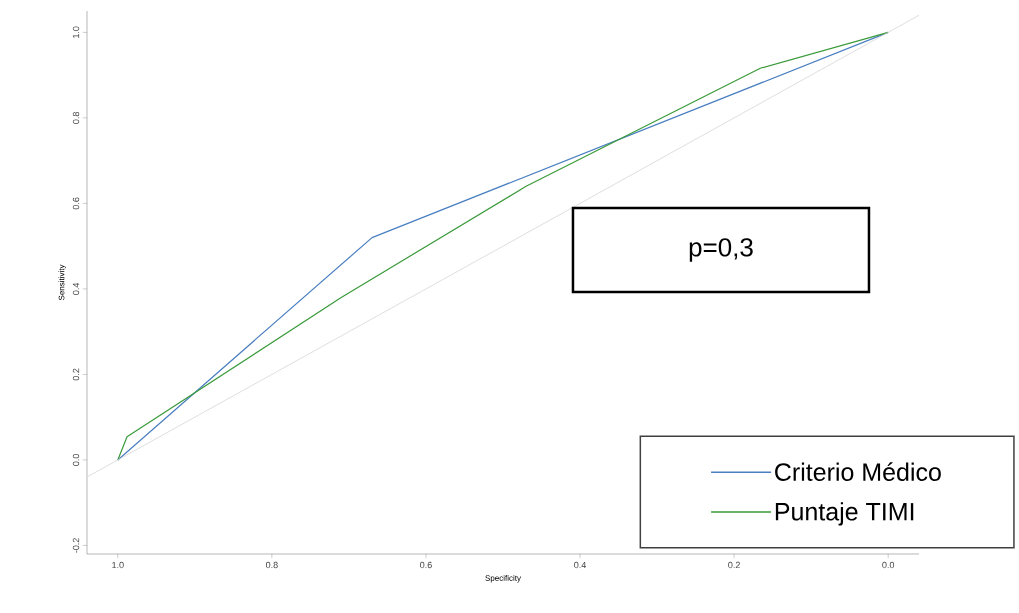 The image size is (1019, 613). Describe the element at coordinates (76, 203) in the screenshot. I see `y-tick-label: 0.6` at that location.